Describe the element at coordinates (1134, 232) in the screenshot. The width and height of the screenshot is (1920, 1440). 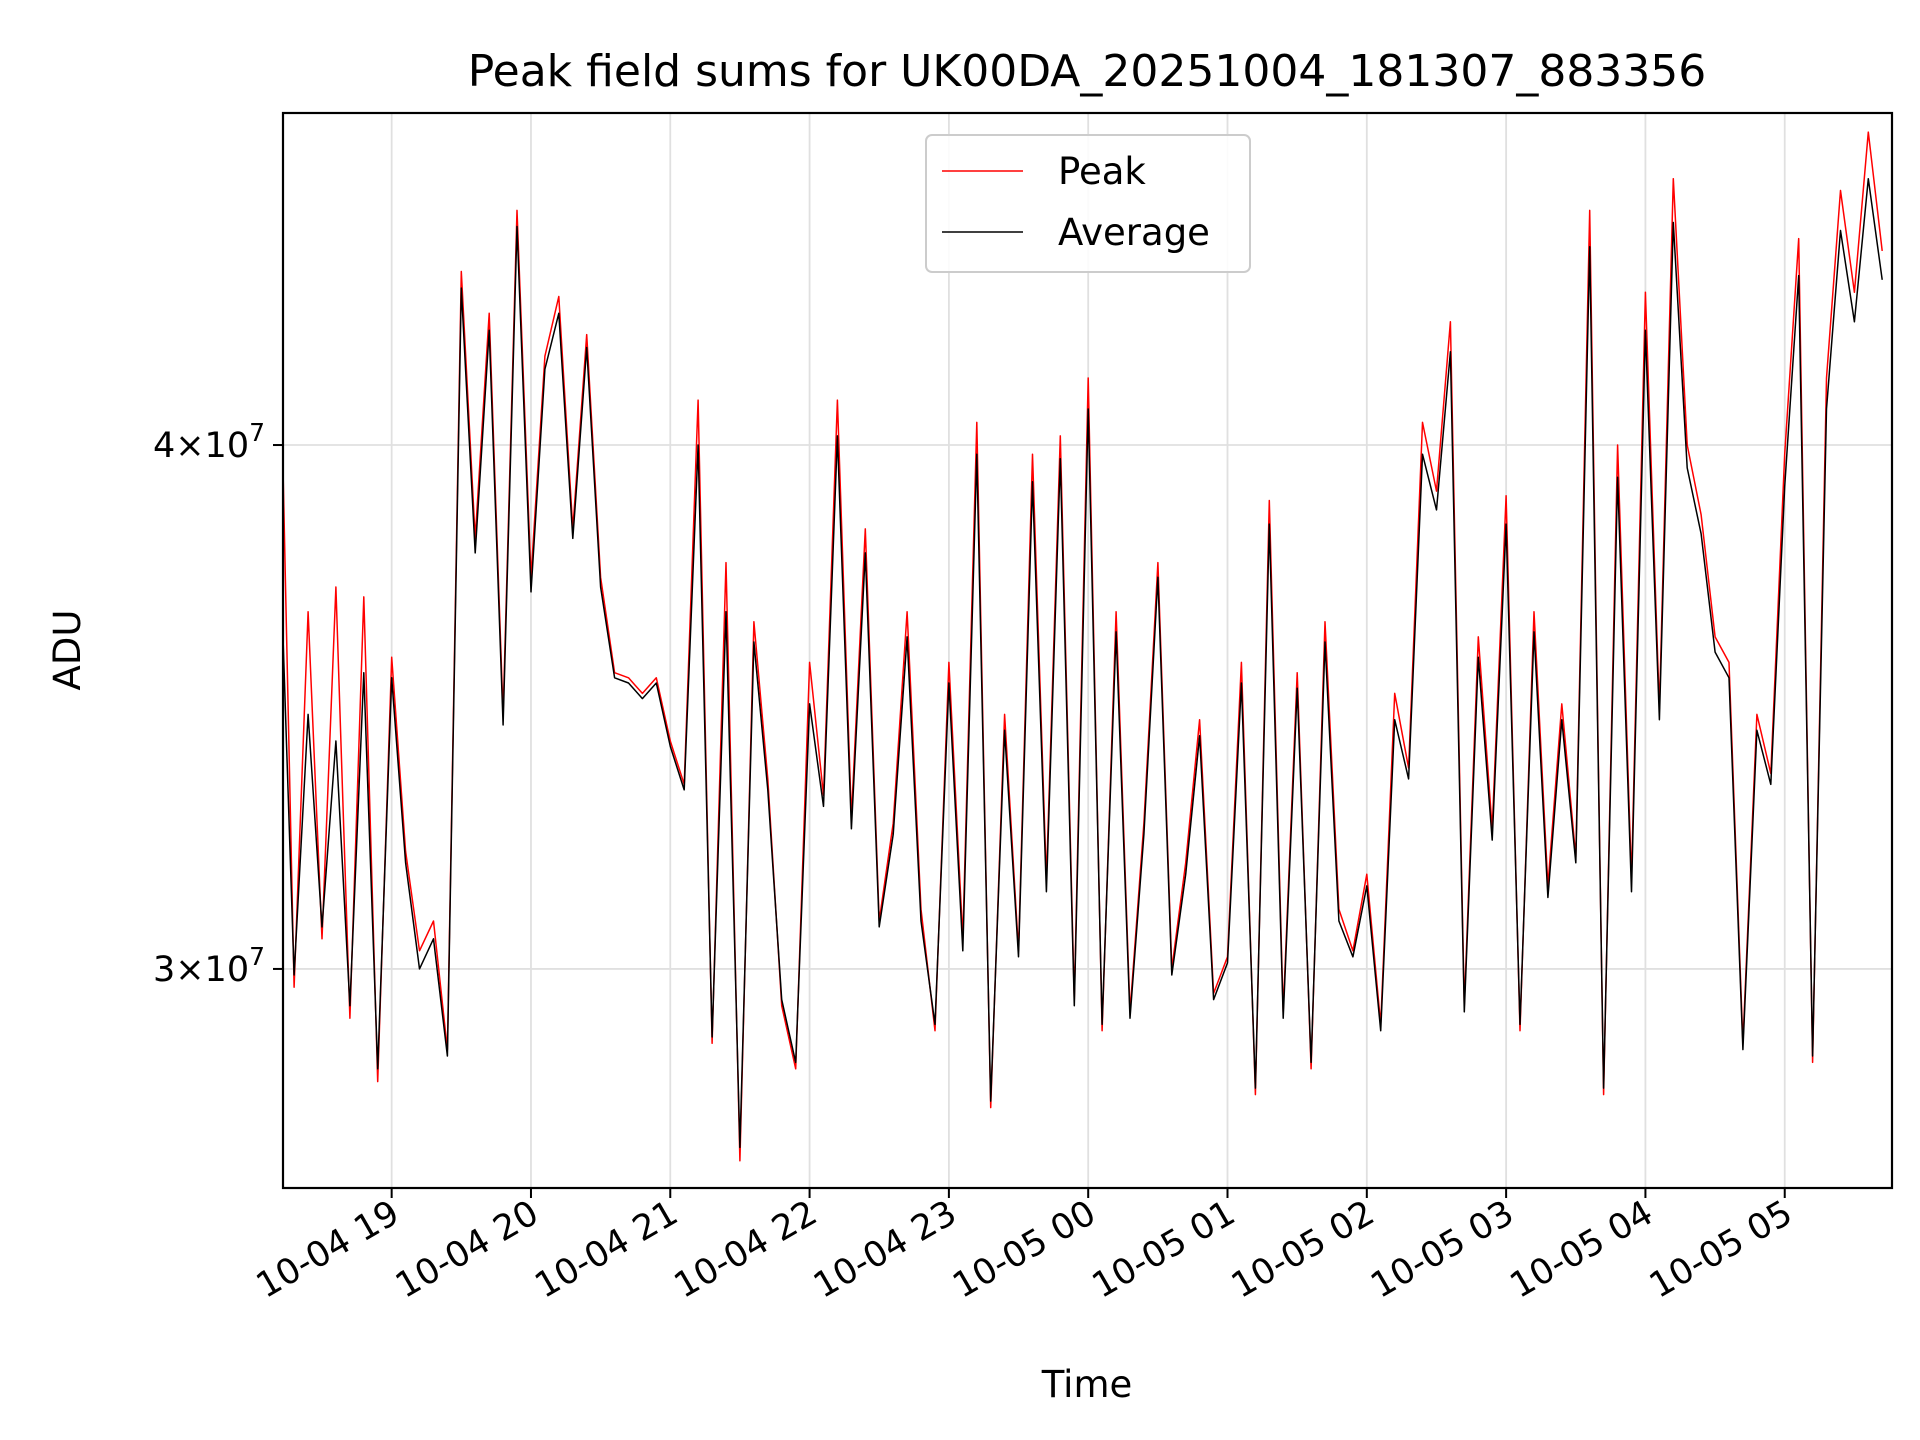
I see `legend-label-average: Average` at that location.